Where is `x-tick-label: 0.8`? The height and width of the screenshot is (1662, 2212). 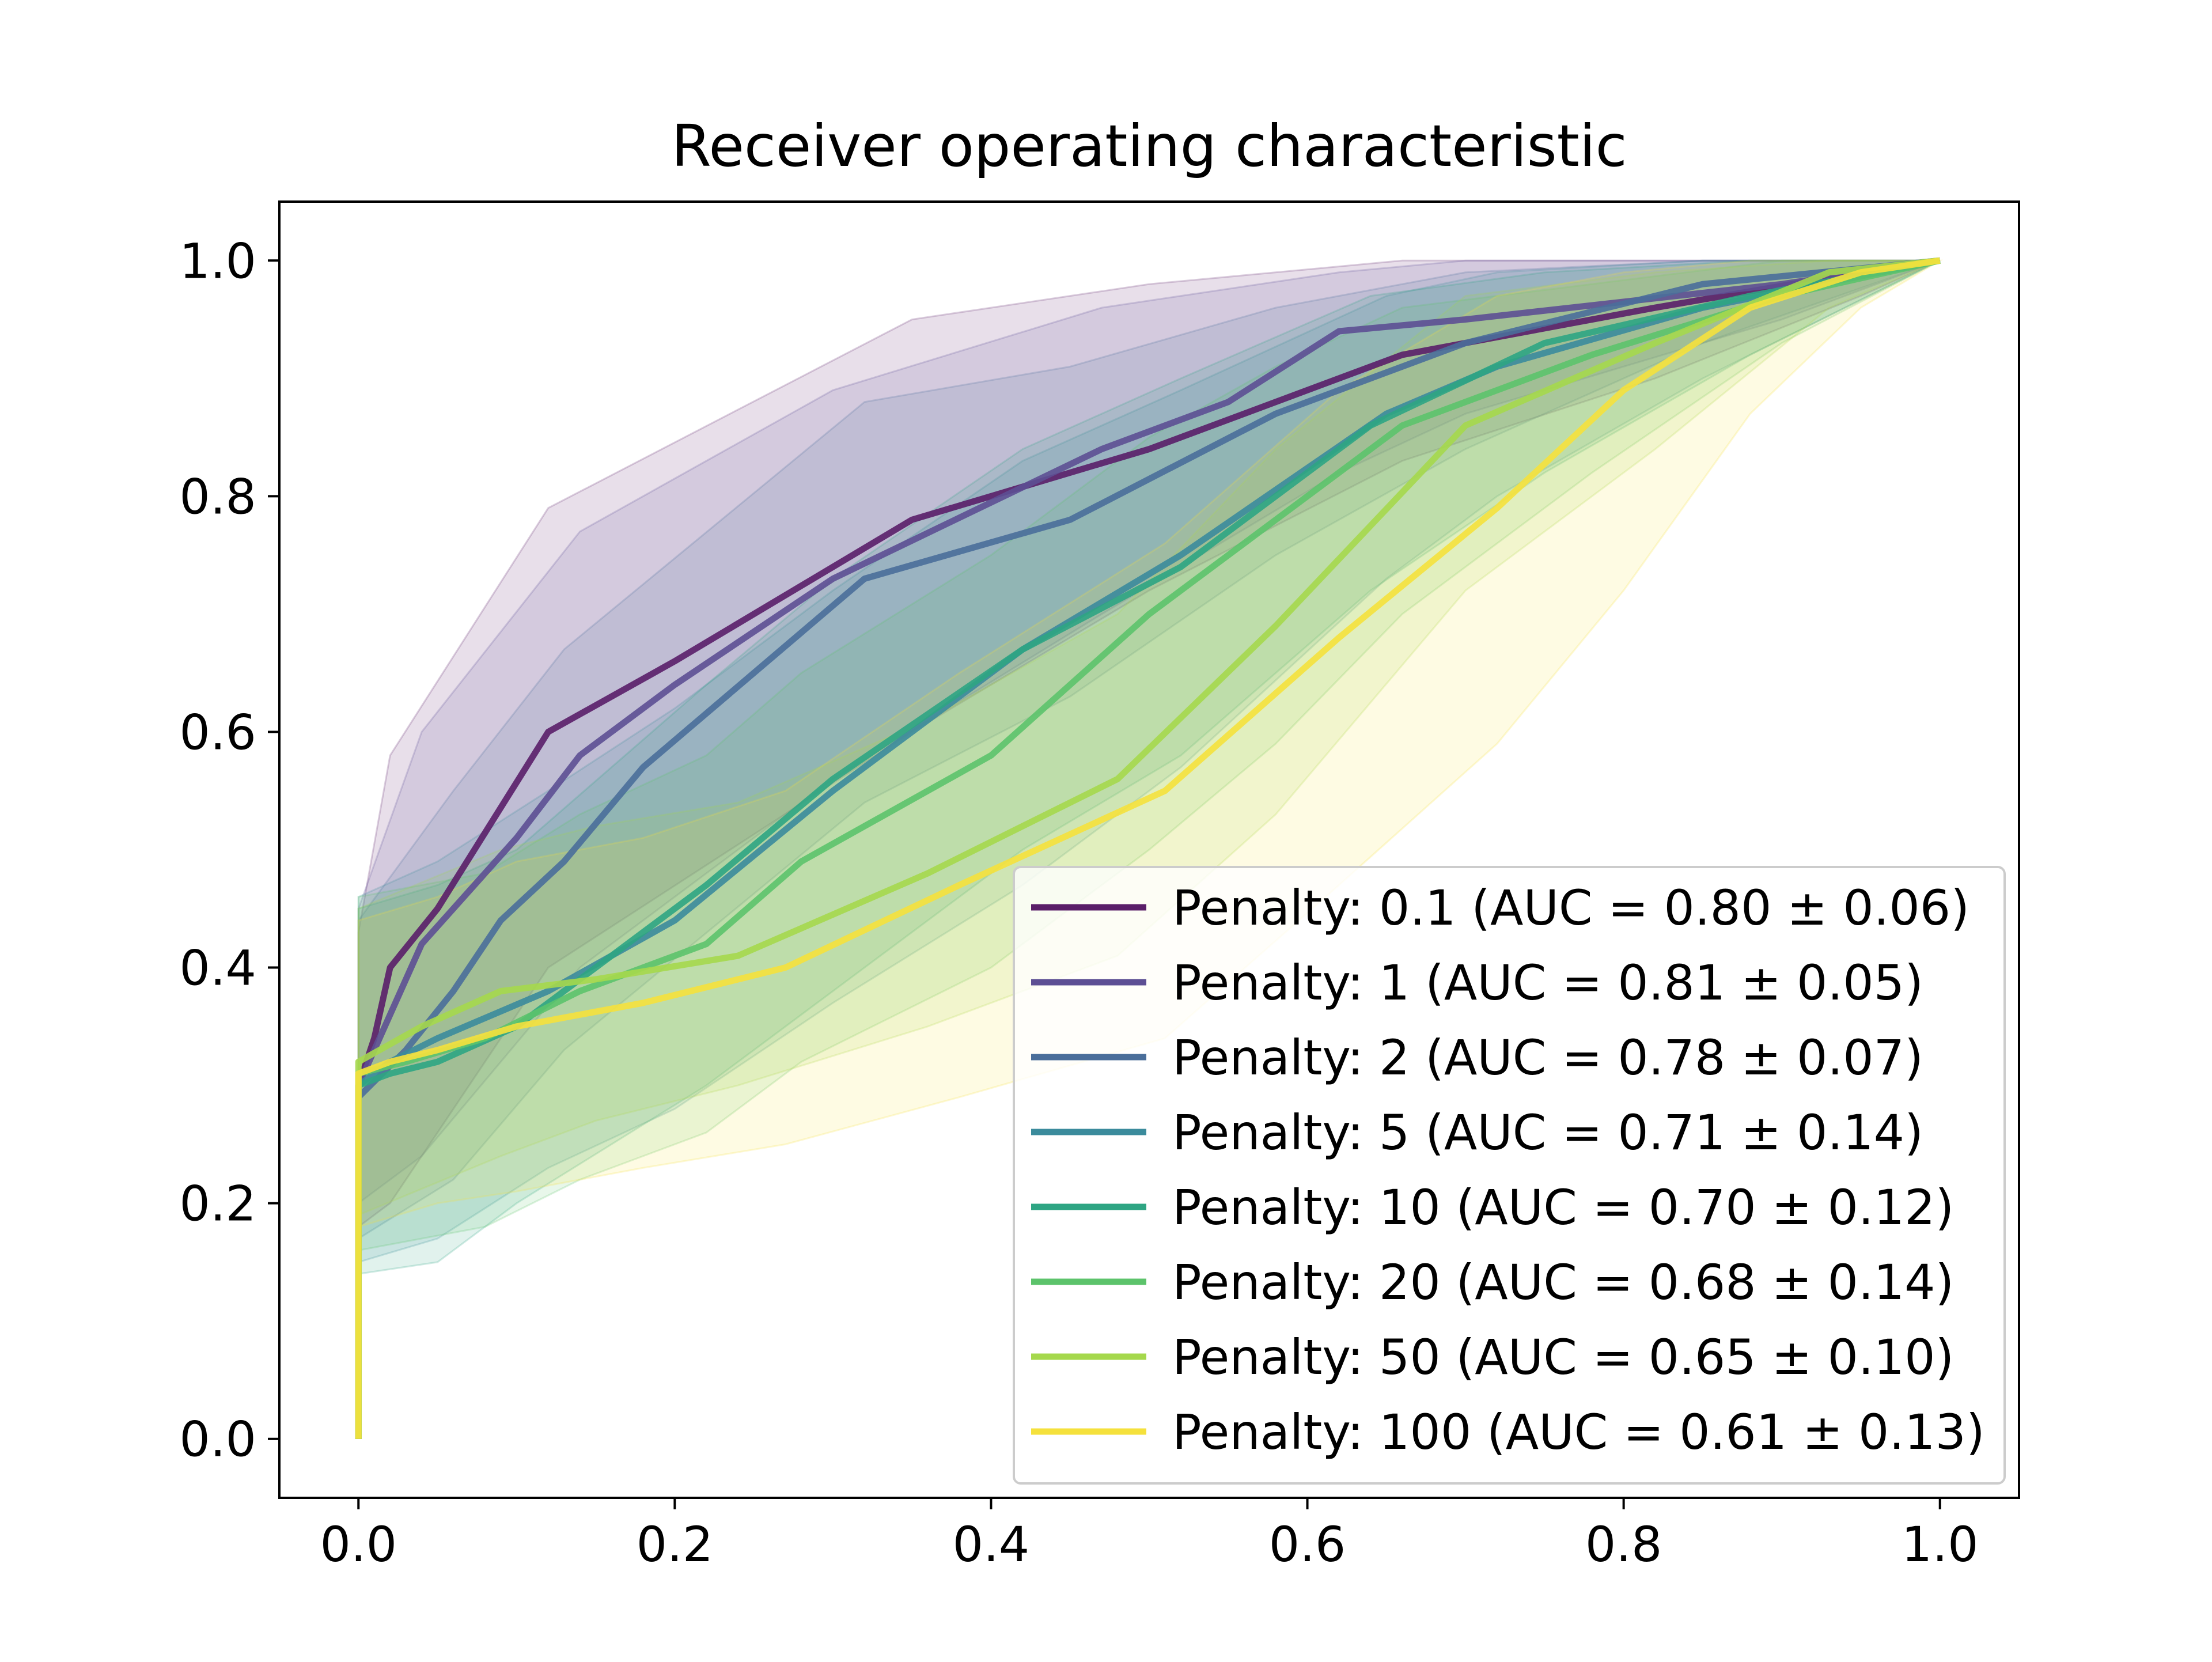 x-tick-label: 0.8 is located at coordinates (1623, 1544).